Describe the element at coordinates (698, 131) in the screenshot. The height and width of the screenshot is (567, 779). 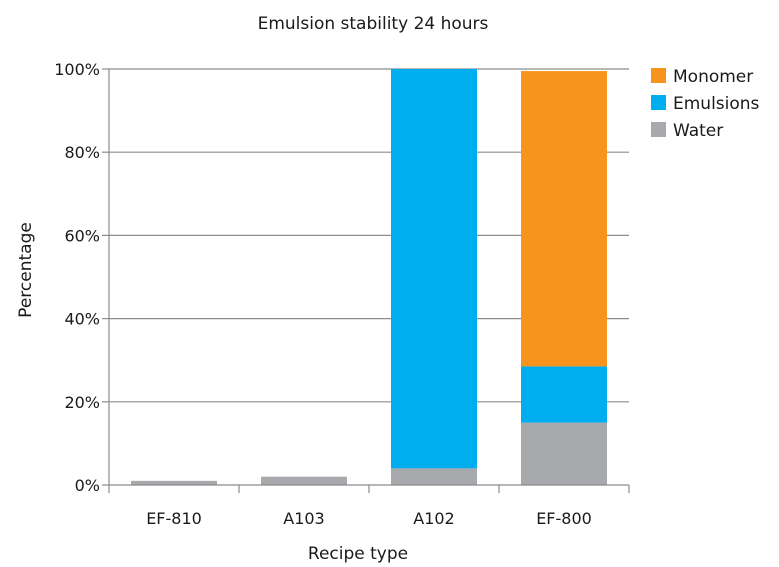
I see `legend-label-water: Water` at that location.